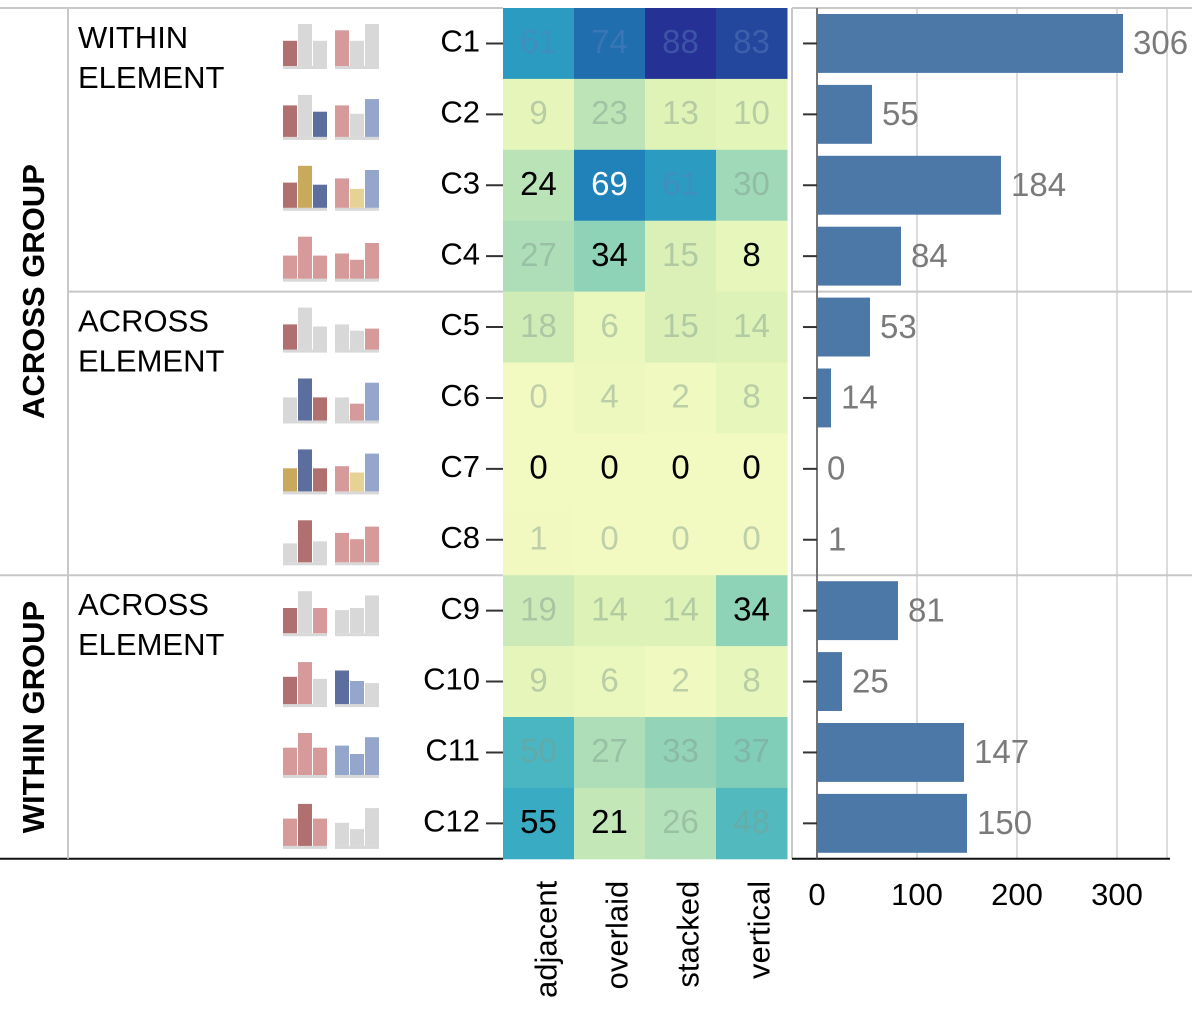  Describe the element at coordinates (680, 396) in the screenshot. I see `heatmap-cell-label: 2` at that location.